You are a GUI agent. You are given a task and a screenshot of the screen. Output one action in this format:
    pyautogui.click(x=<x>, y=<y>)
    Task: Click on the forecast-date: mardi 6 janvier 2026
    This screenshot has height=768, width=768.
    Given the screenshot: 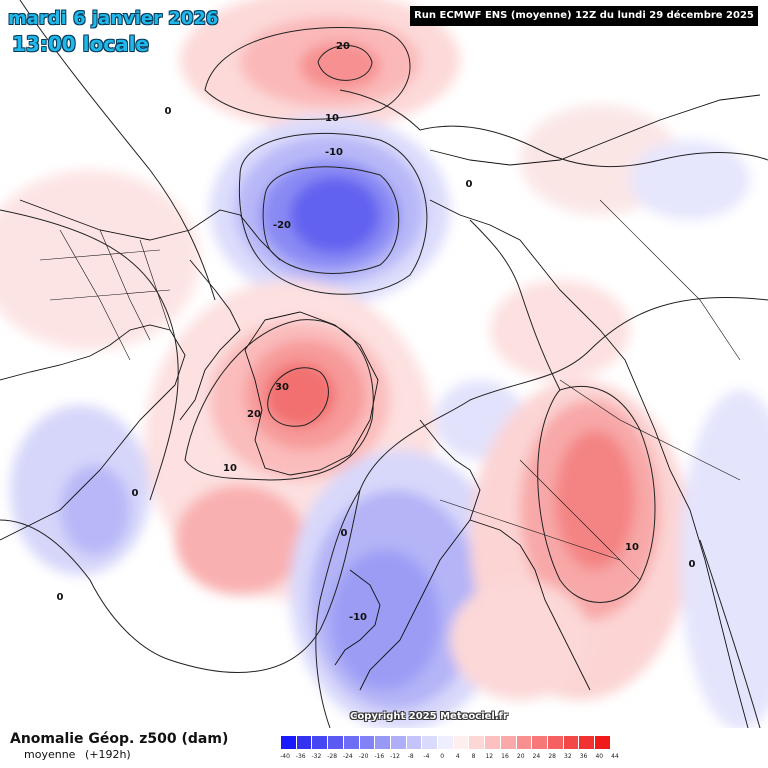 What is the action you would take?
    pyautogui.click(x=113, y=18)
    